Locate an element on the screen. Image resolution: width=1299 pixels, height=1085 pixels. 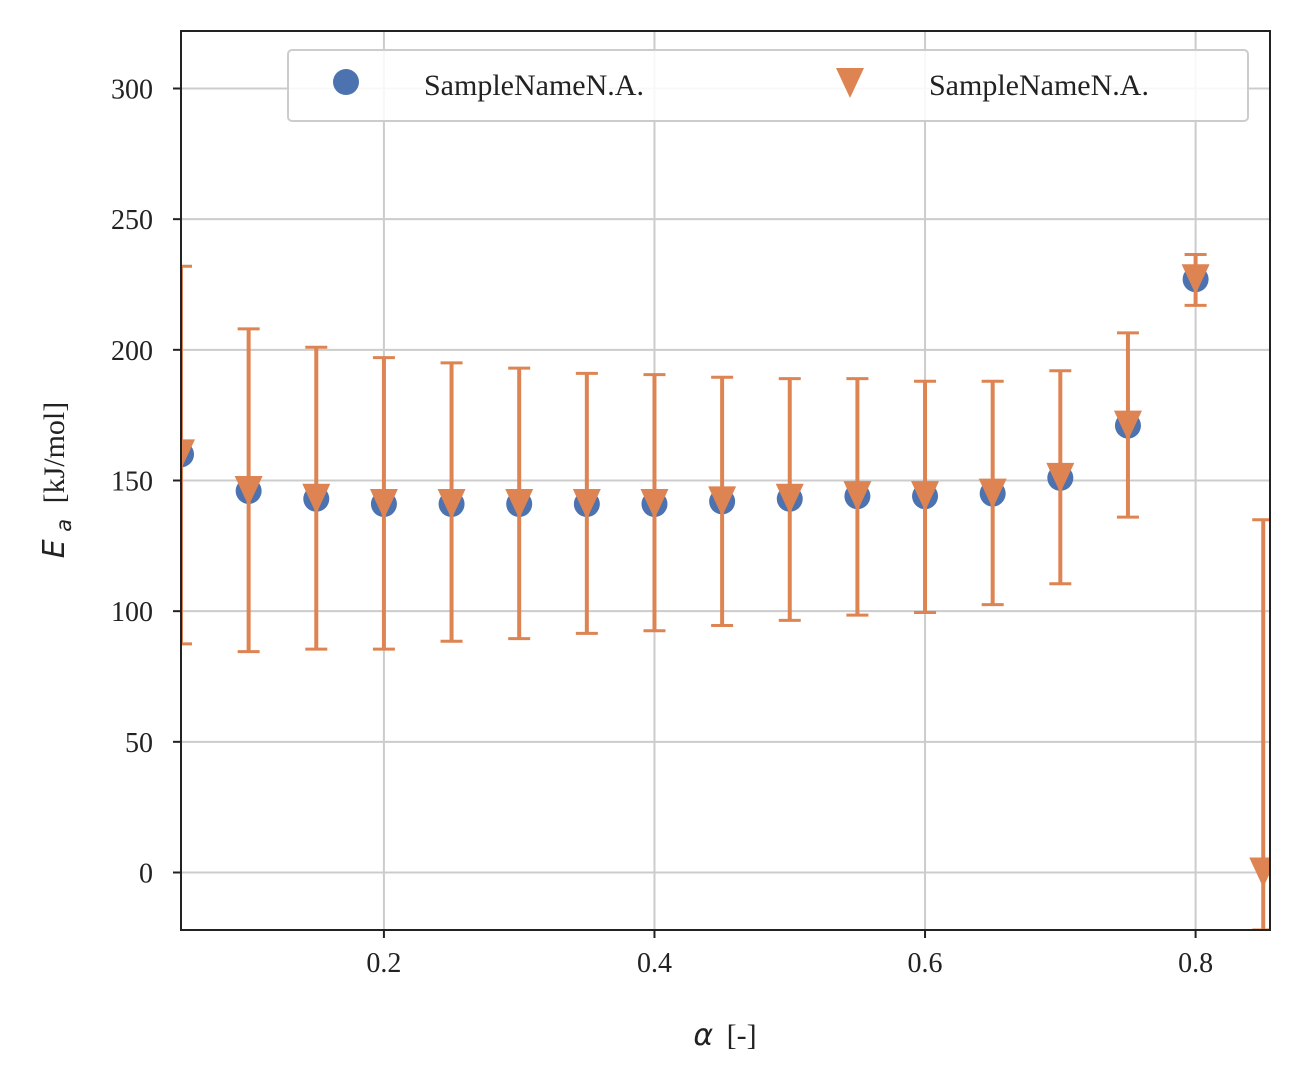
y-axis-label-symbol: E is located at coordinates (54, 548).